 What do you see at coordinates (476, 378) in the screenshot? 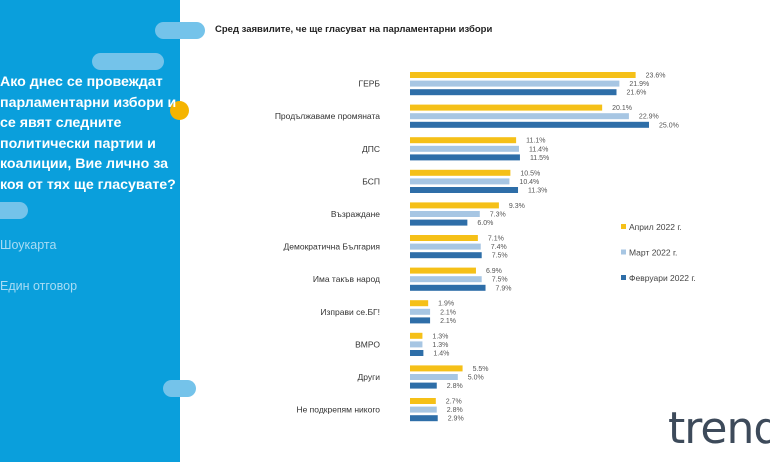
I see `data-label: 5.0%` at bounding box center [476, 378].